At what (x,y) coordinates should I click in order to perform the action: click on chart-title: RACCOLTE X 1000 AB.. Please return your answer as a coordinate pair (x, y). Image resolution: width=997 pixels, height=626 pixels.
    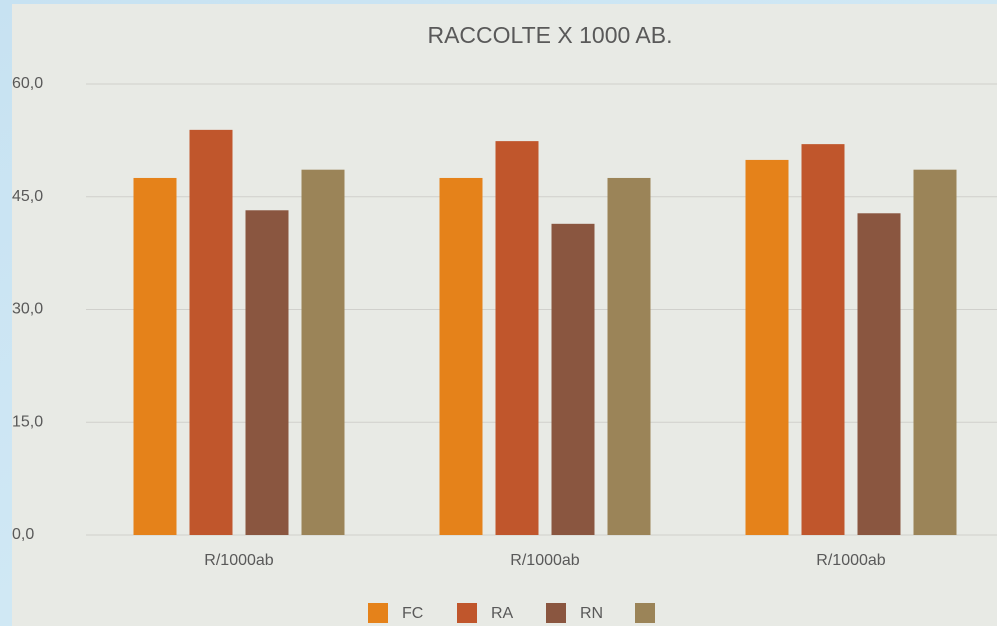
    Looking at the image, I should click on (549, 35).